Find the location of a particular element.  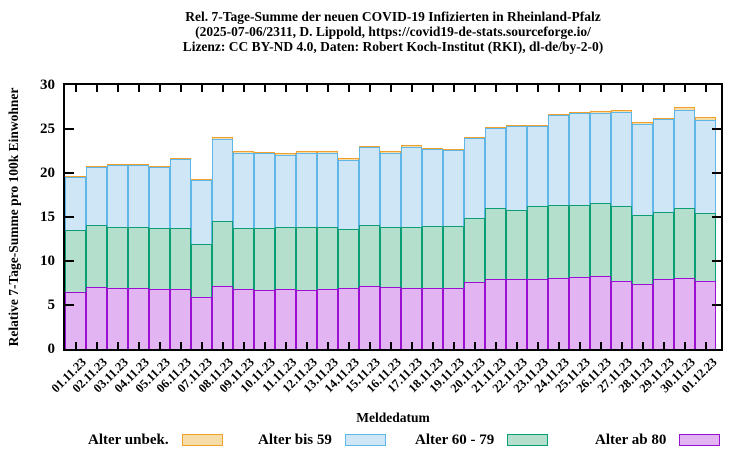

y-axis-label: Relative 7-Tage-Summe pro 100k Einwohner is located at coordinates (13, 217).